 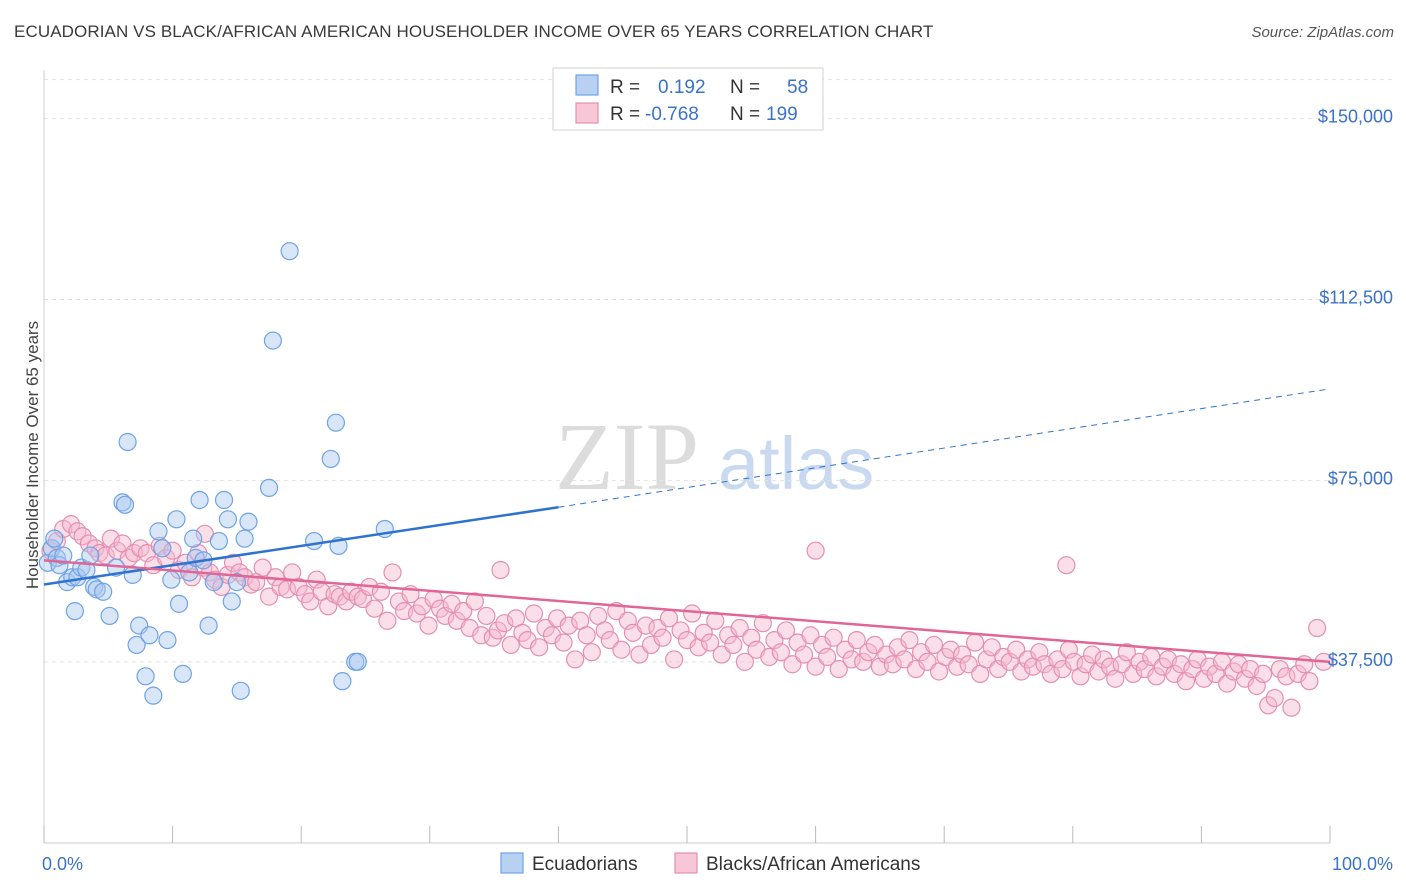 What do you see at coordinates (1362, 864) in the screenshot?
I see `x-tick-label-max: 100.0%` at bounding box center [1362, 864].